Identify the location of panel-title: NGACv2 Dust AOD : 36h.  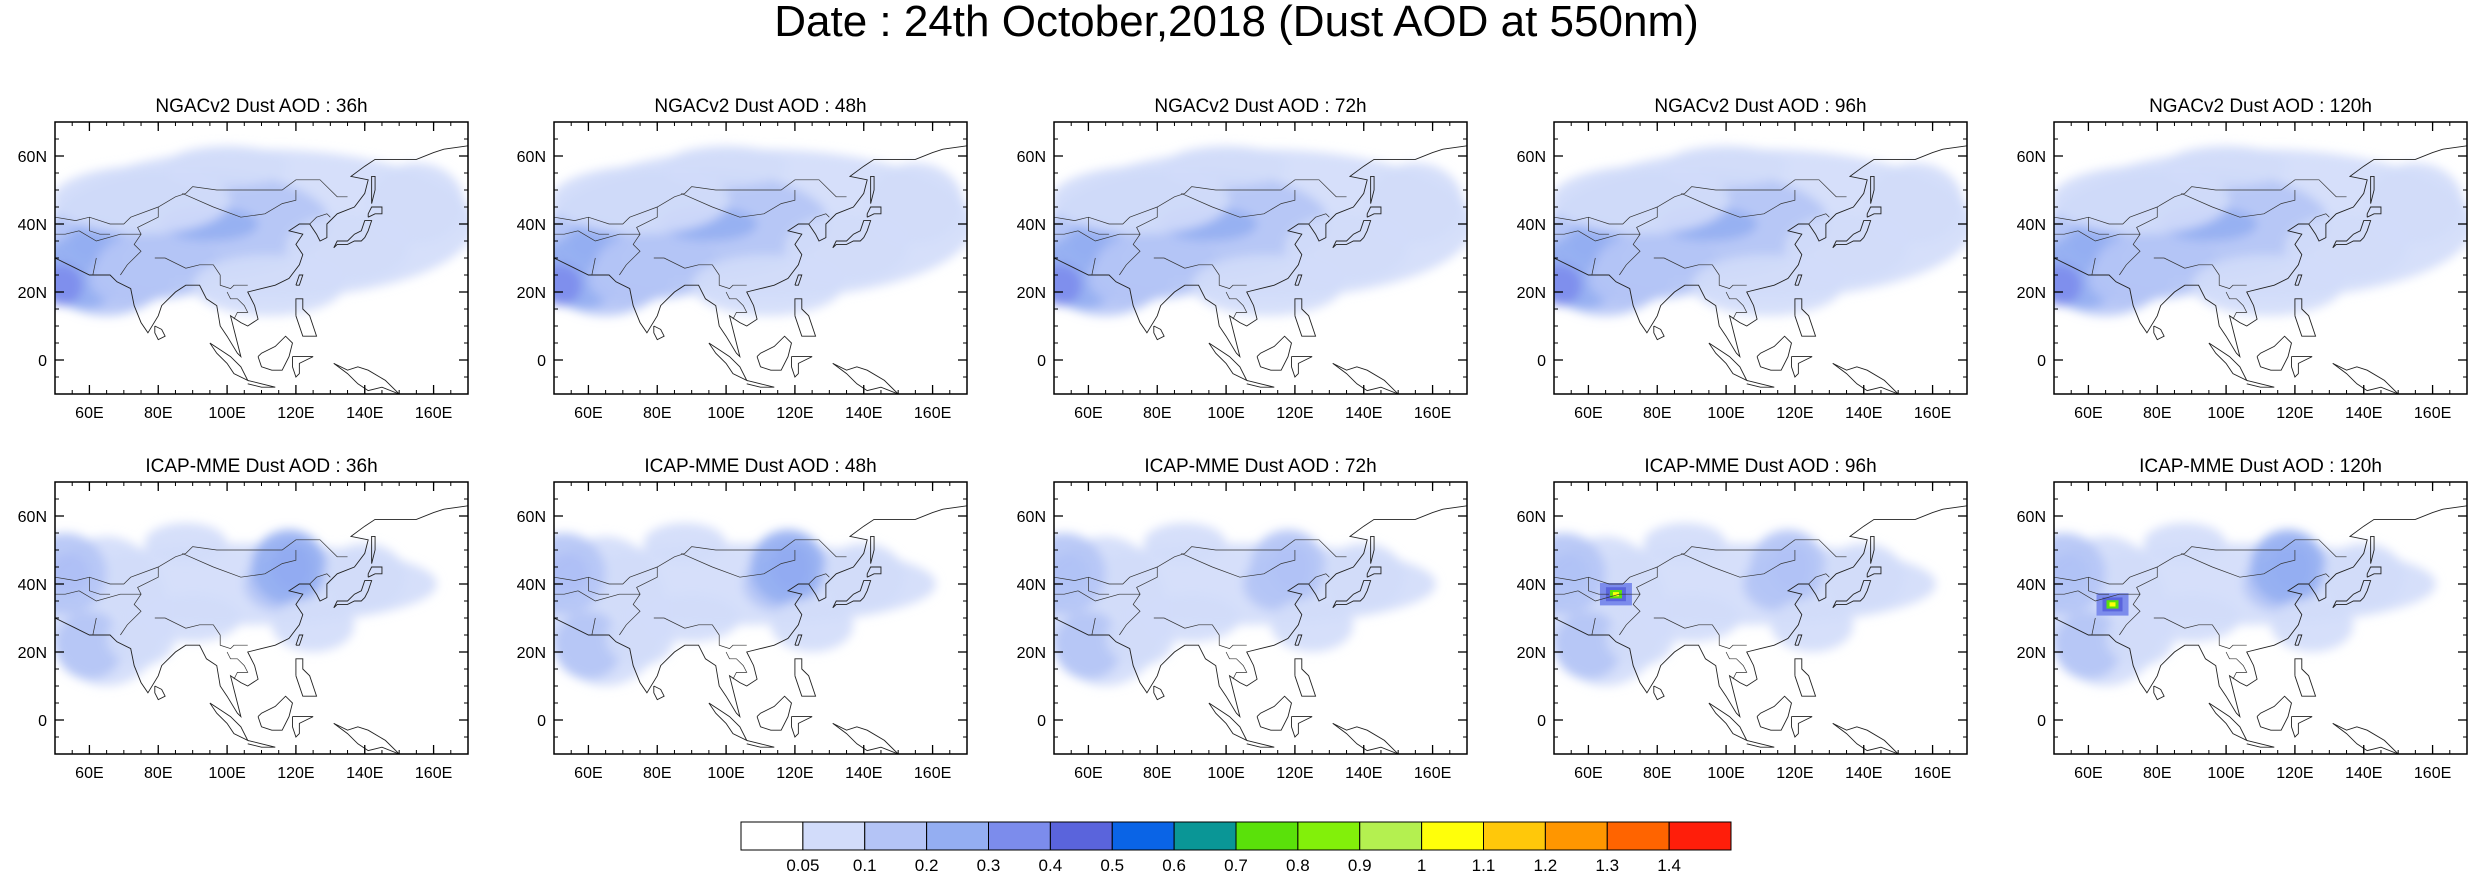
(261, 106).